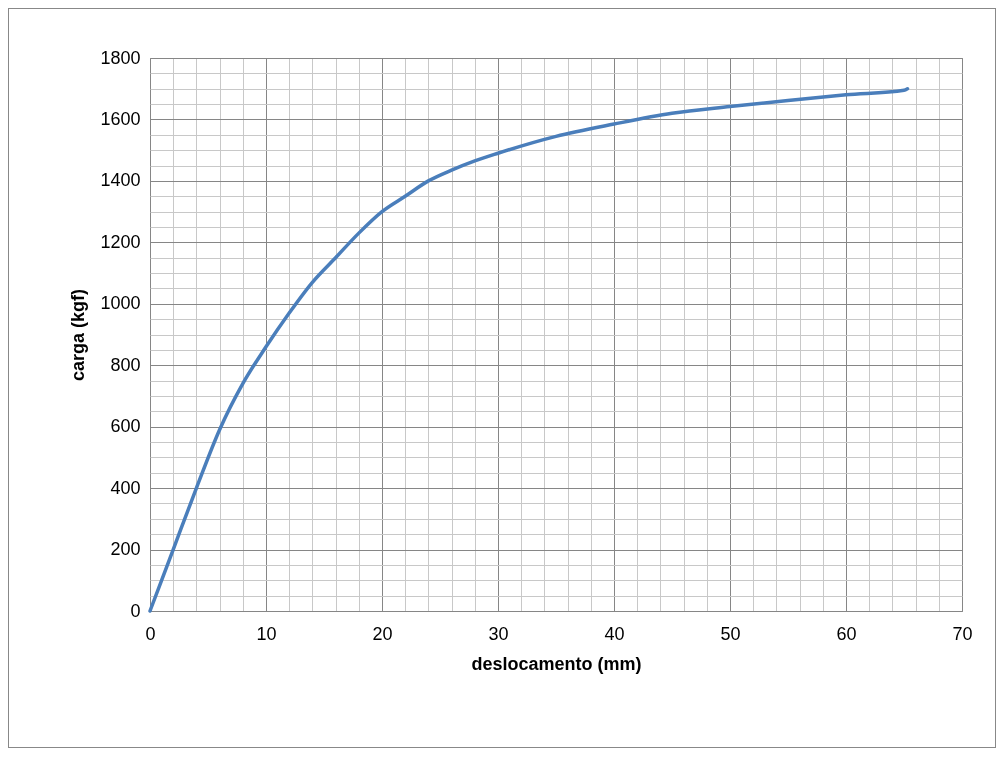 Image resolution: width=1004 pixels, height=758 pixels. Describe the element at coordinates (962, 633) in the screenshot. I see `x-tick-label: 70` at that location.